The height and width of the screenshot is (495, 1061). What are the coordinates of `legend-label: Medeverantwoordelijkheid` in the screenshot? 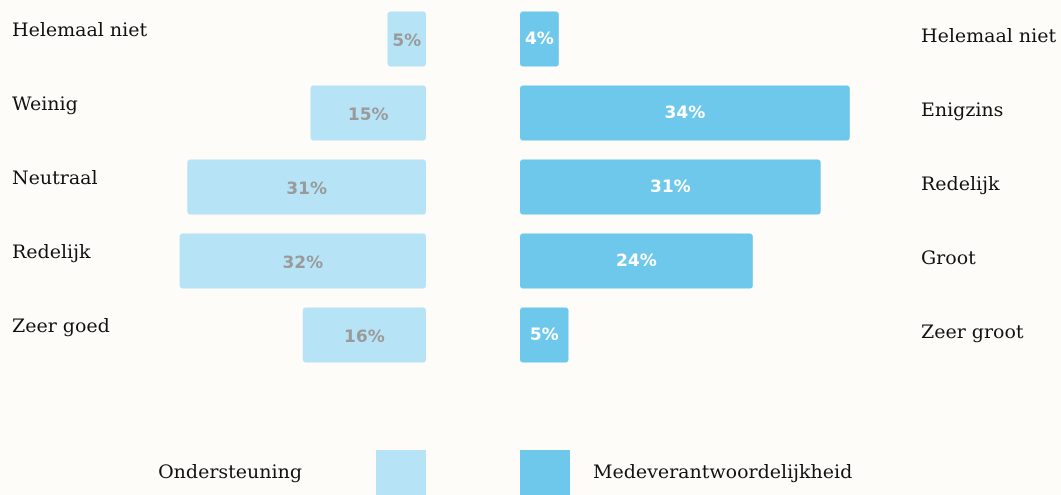 It's located at (722, 472).